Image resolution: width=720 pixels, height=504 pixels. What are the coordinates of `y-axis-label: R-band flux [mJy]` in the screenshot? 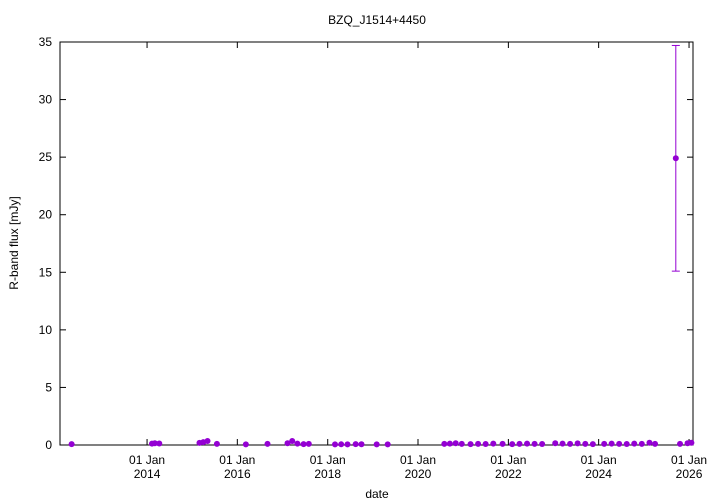 It's located at (14, 242).